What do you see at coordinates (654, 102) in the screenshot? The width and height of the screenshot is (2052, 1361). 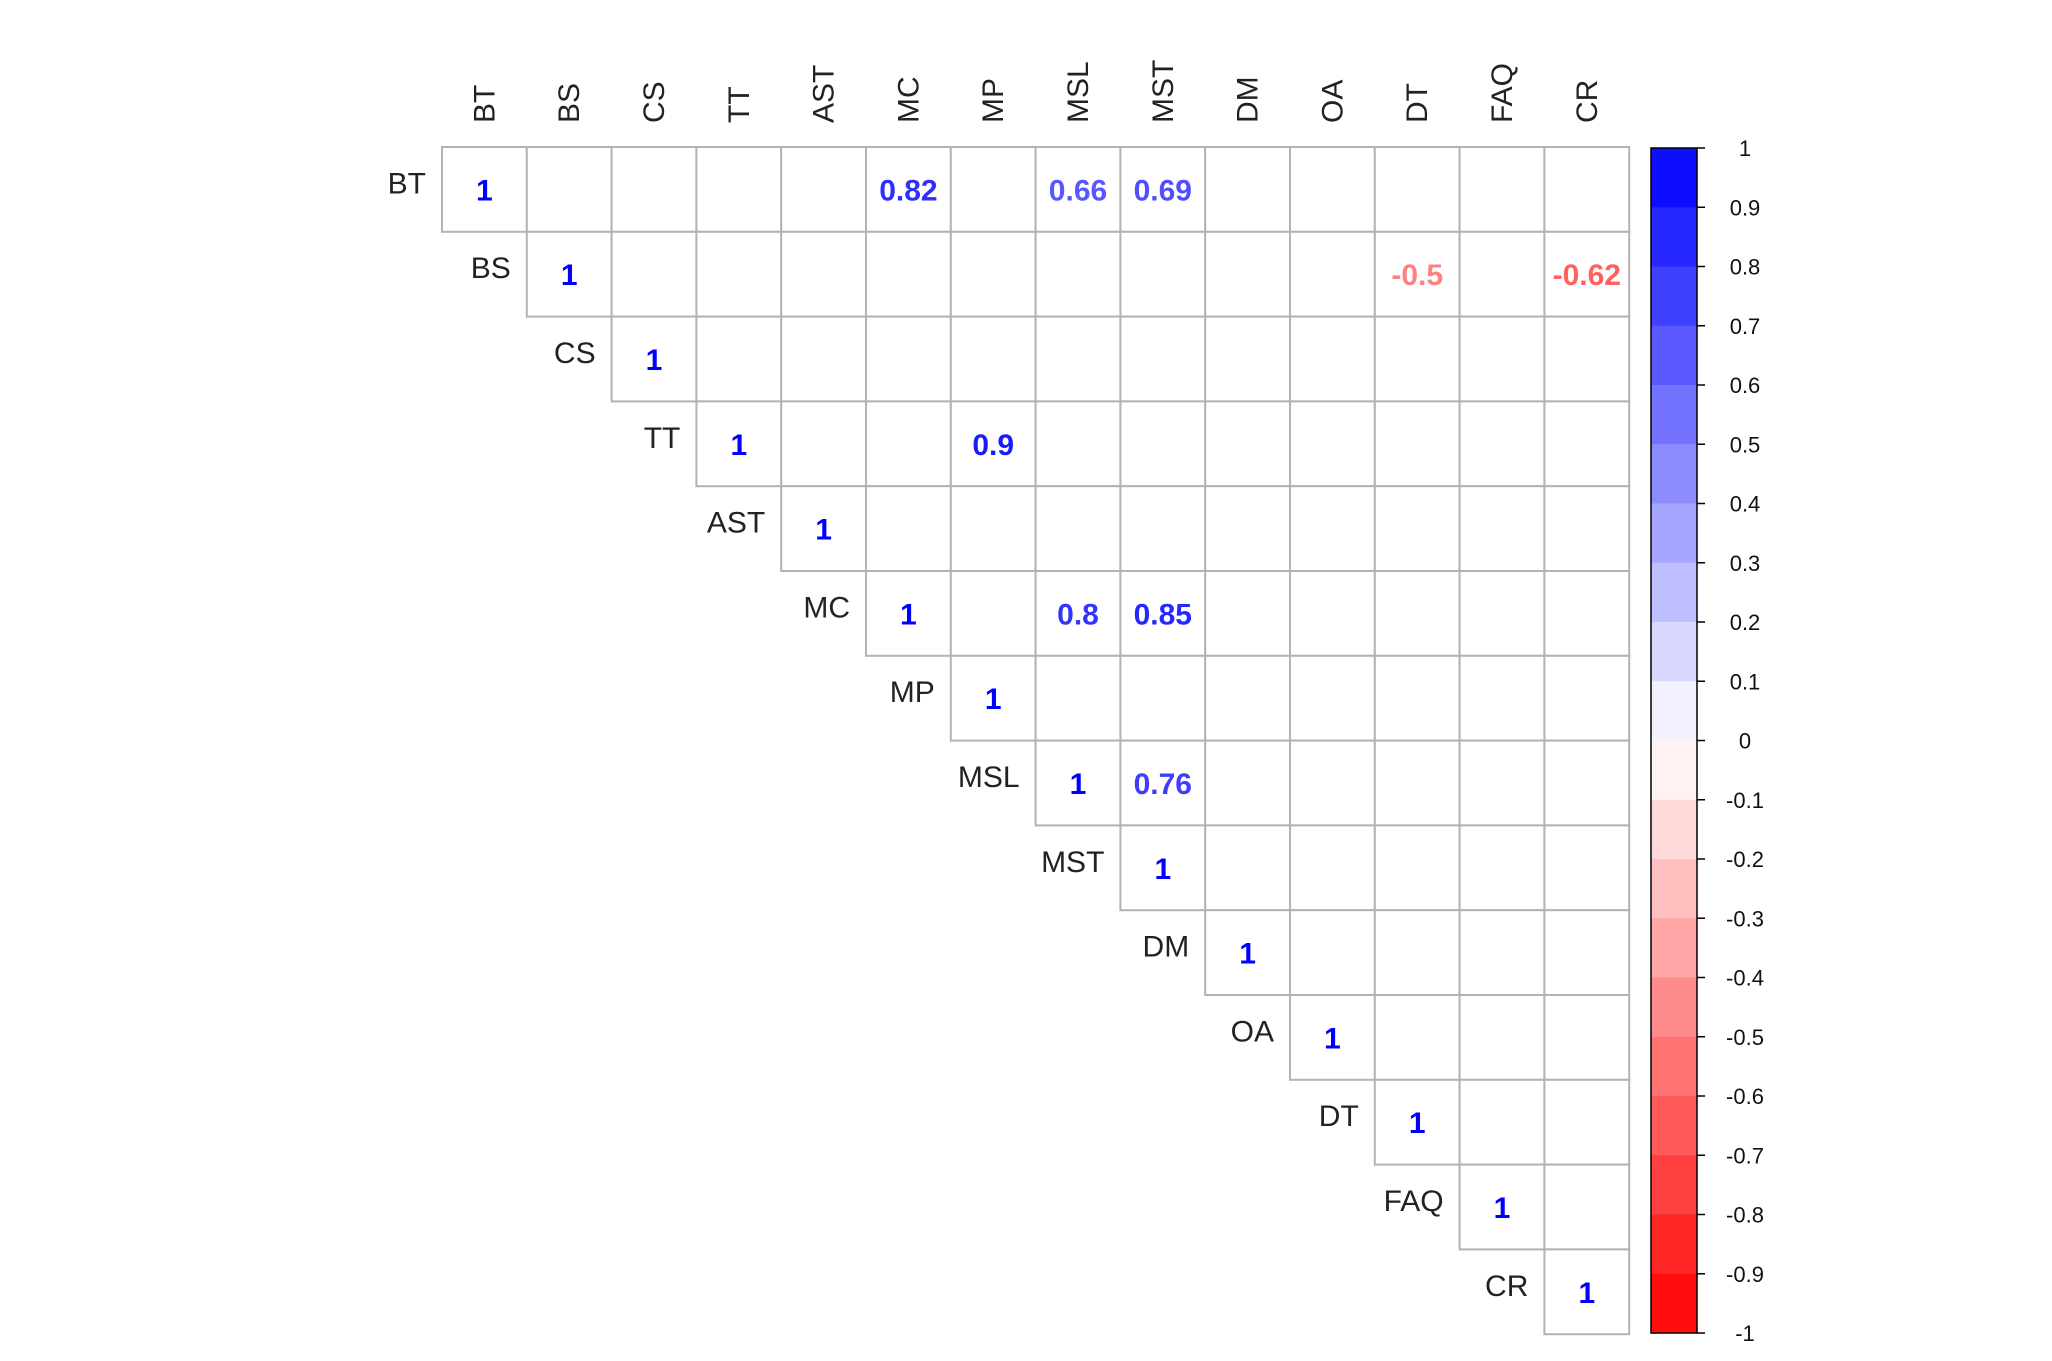 I see `column-label-cs: CS` at bounding box center [654, 102].